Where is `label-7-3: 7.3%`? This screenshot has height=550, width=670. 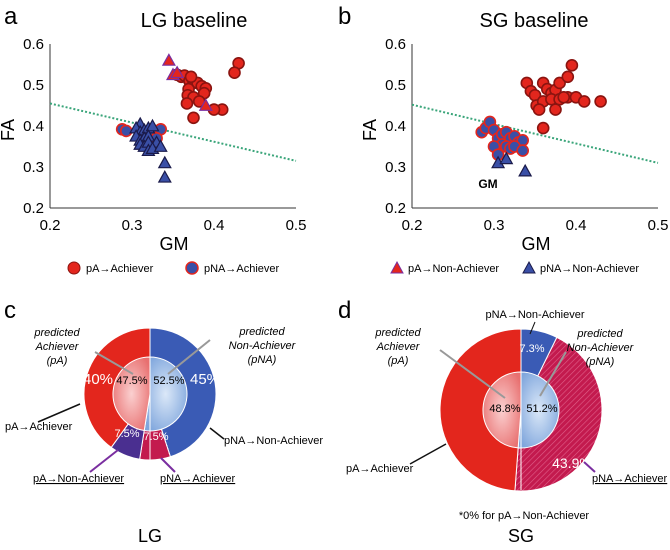
label-7-3: 7.3% is located at coordinates (531, 349).